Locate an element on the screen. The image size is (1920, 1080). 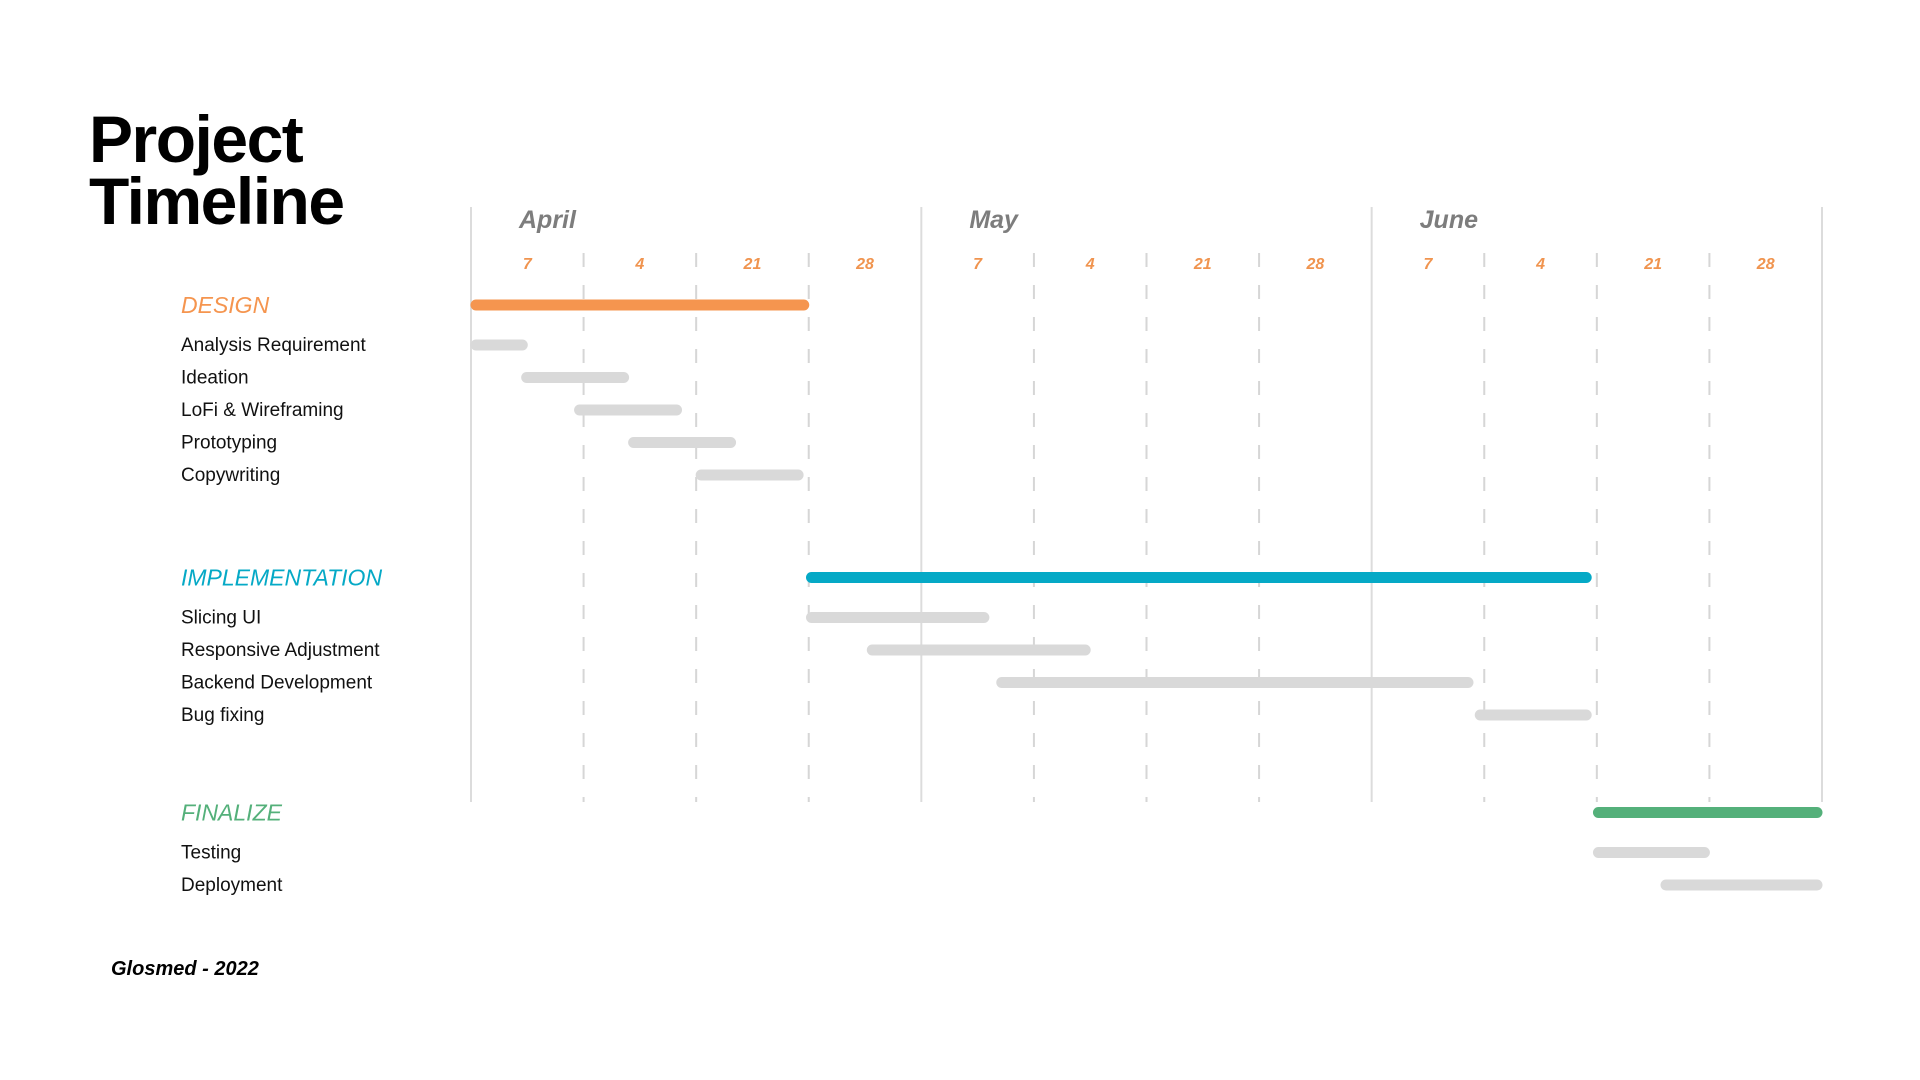
page-title: Project Timeline is located at coordinates (217, 170).